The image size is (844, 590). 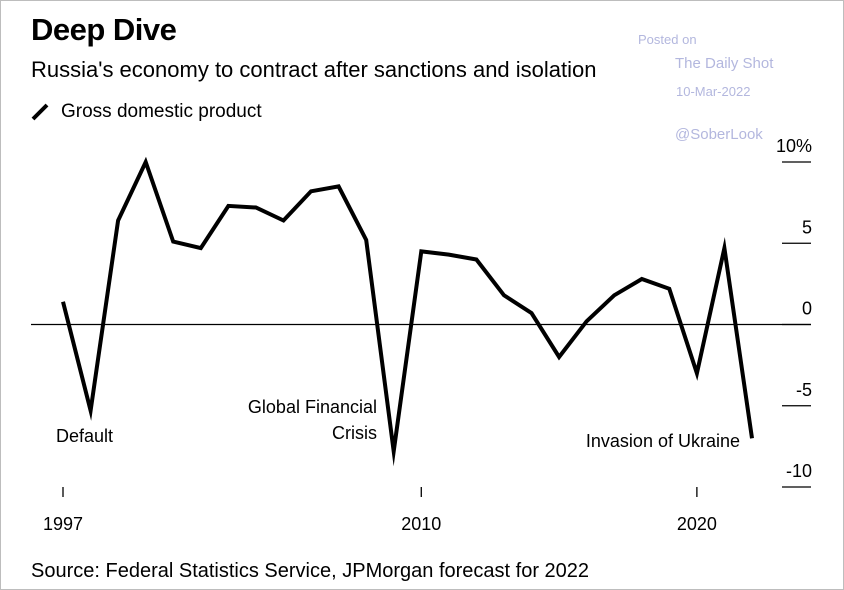 I want to click on y-tick-label: -10, so click(x=799, y=471).